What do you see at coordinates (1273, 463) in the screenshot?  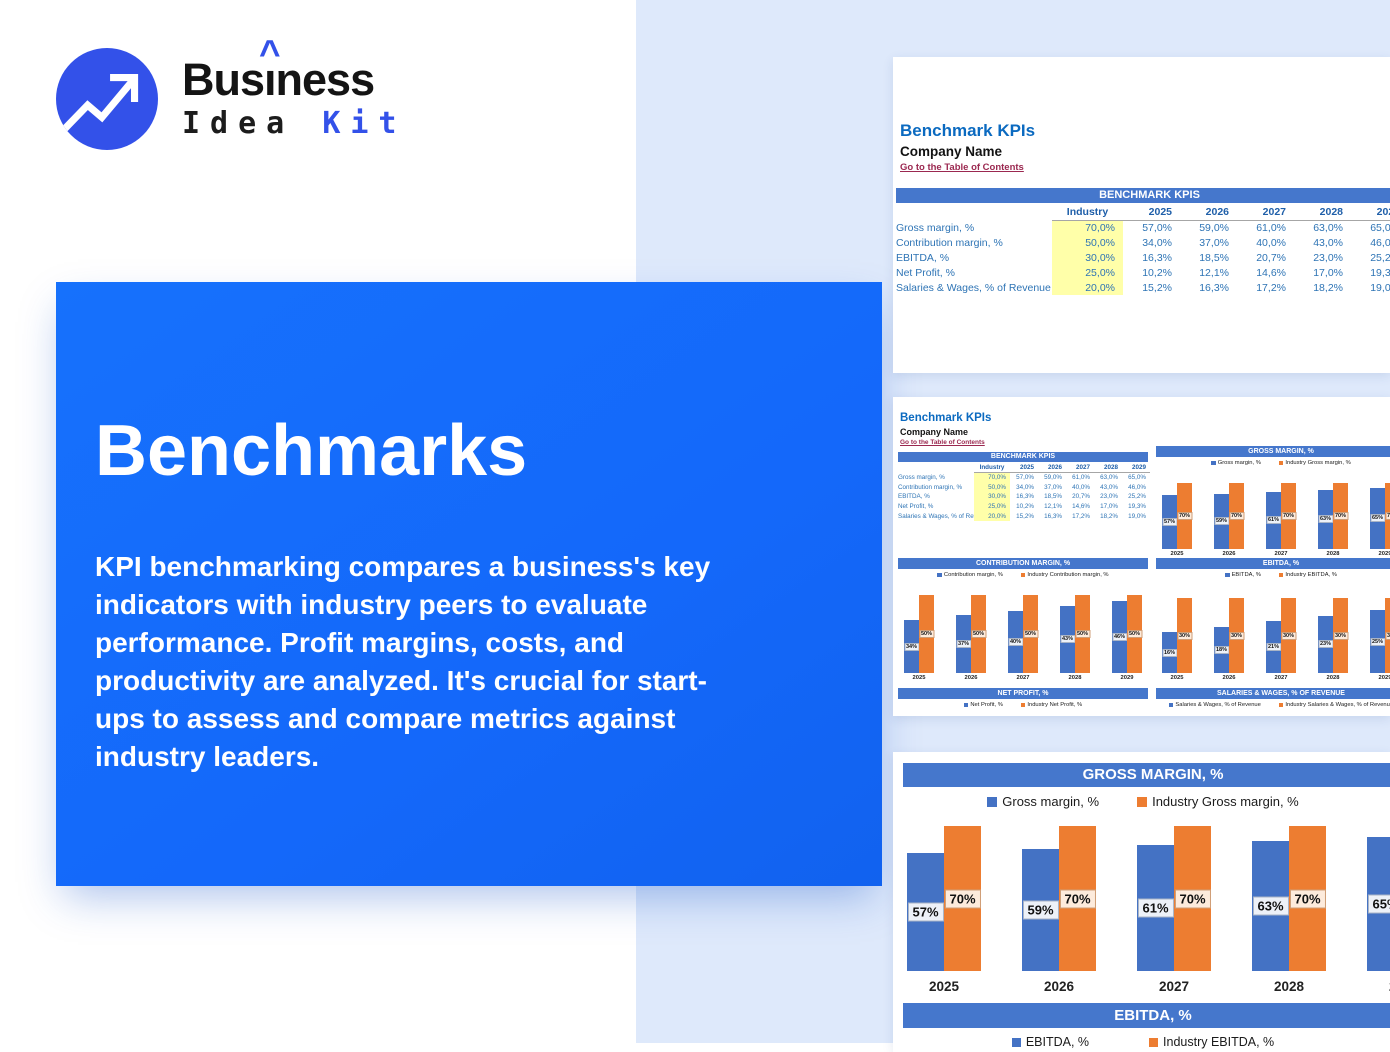 I see `chart-legend: Gross margin, % Industry Gross margin, %` at bounding box center [1273, 463].